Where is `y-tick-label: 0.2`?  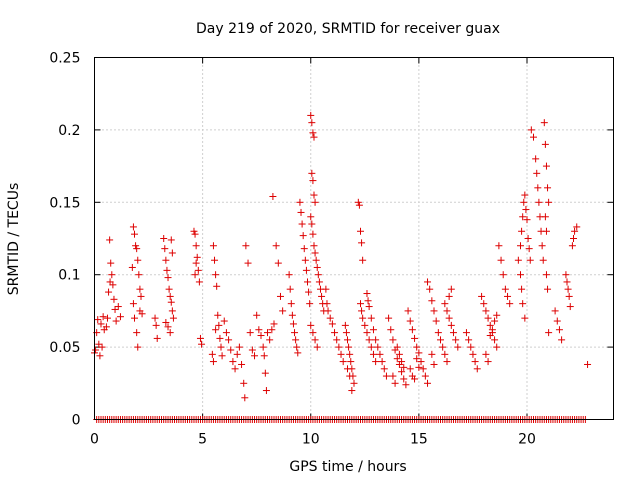
y-tick-label: 0.2 is located at coordinates (69, 131).